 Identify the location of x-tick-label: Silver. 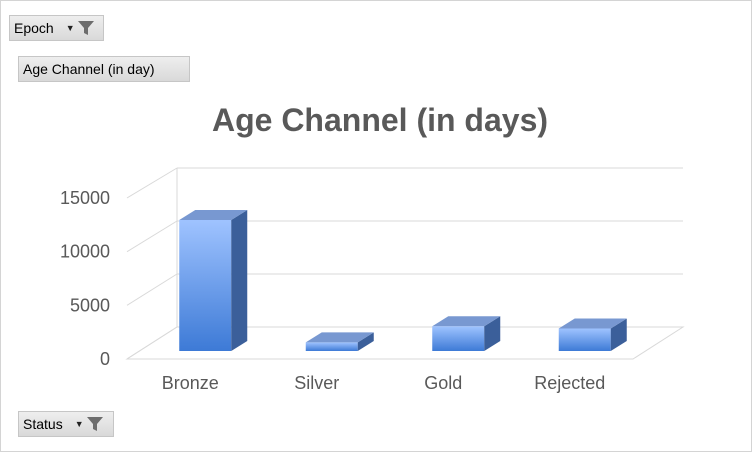
(316, 383).